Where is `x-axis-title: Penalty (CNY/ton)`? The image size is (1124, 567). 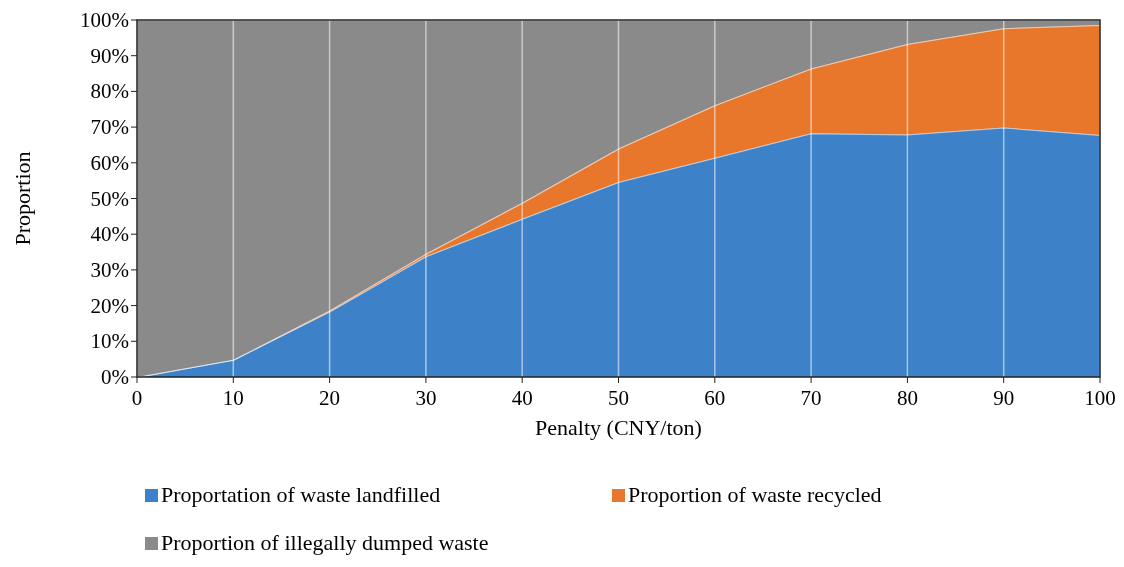
x-axis-title: Penalty (CNY/ton) is located at coordinates (618, 427).